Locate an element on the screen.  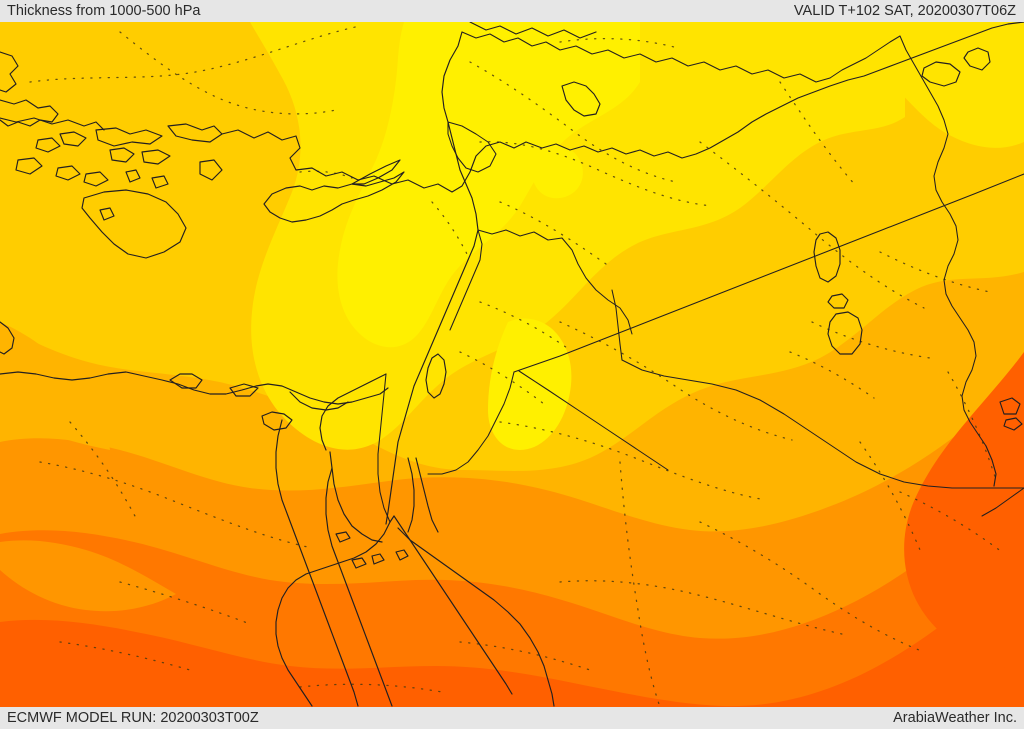
coast-sinai-north is located at coordinates (353, 412).